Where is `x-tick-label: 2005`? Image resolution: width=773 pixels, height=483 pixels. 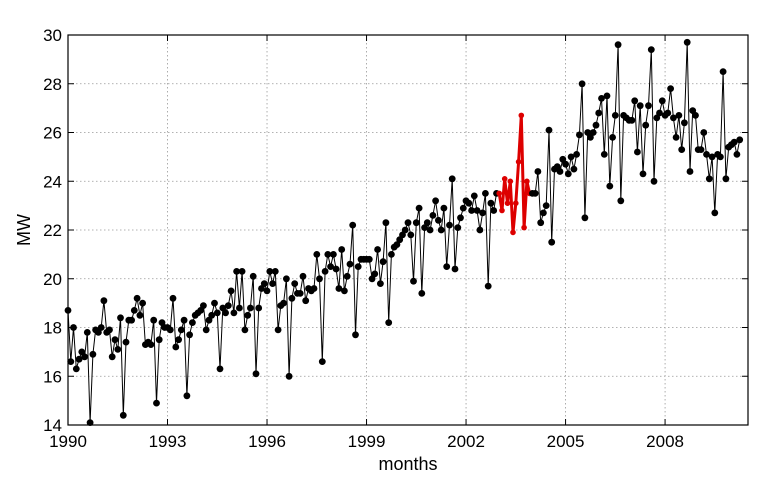 x-tick-label: 2005 is located at coordinates (566, 441).